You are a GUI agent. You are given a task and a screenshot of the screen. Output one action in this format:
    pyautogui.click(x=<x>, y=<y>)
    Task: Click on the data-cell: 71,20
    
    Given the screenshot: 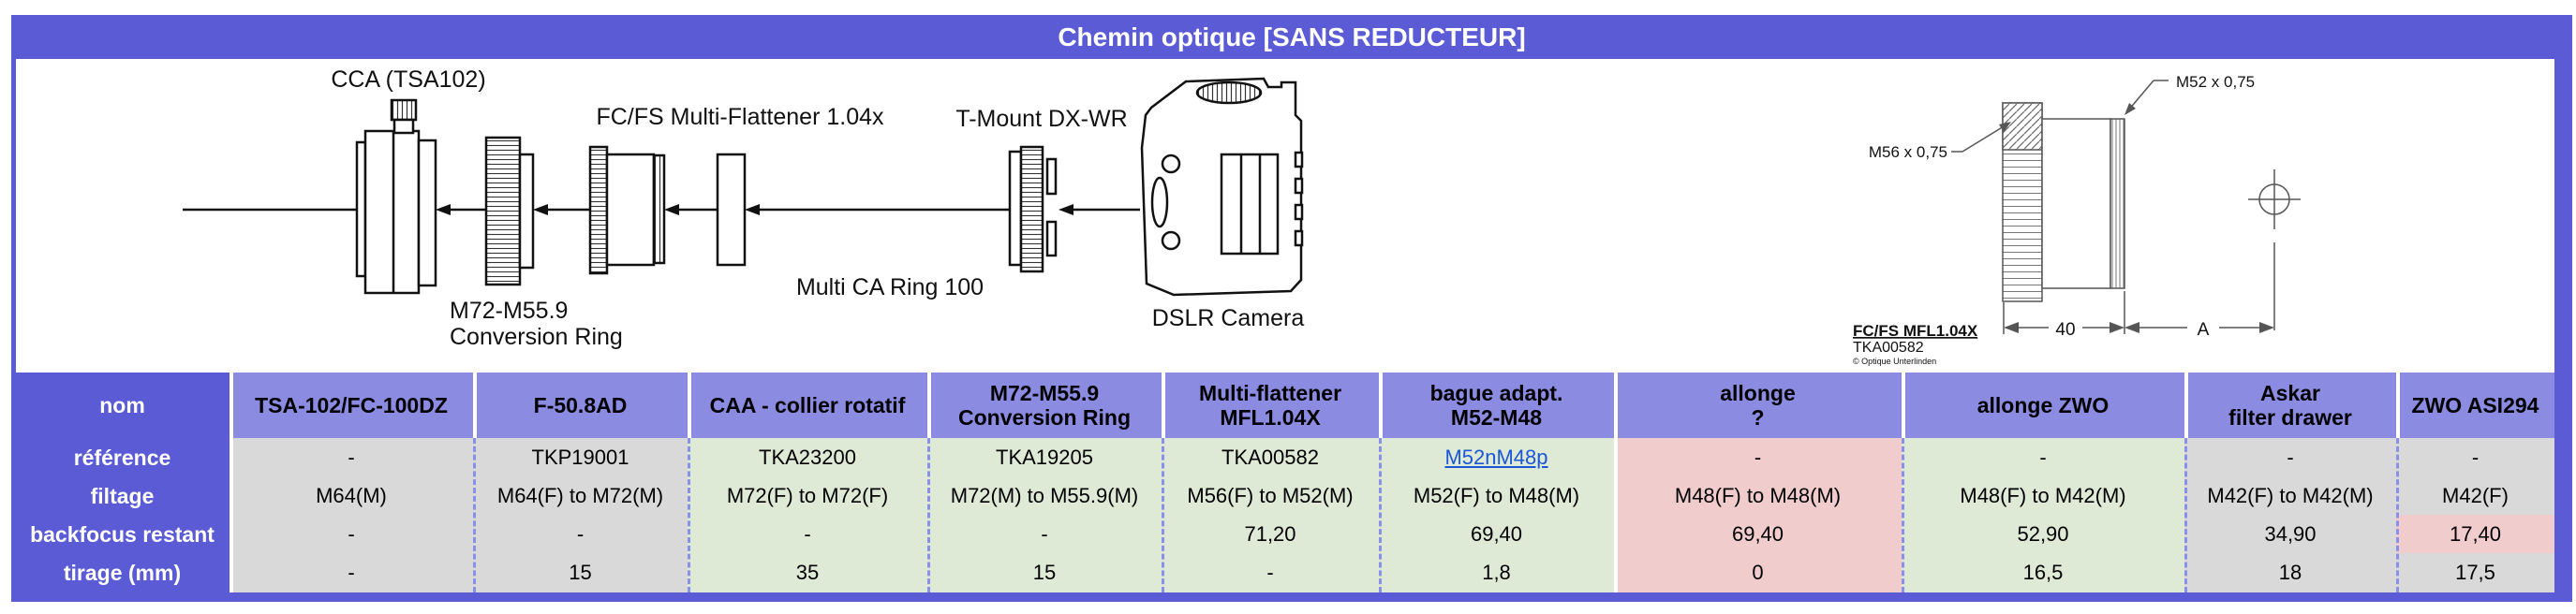 What is the action you would take?
    pyautogui.click(x=1270, y=534)
    